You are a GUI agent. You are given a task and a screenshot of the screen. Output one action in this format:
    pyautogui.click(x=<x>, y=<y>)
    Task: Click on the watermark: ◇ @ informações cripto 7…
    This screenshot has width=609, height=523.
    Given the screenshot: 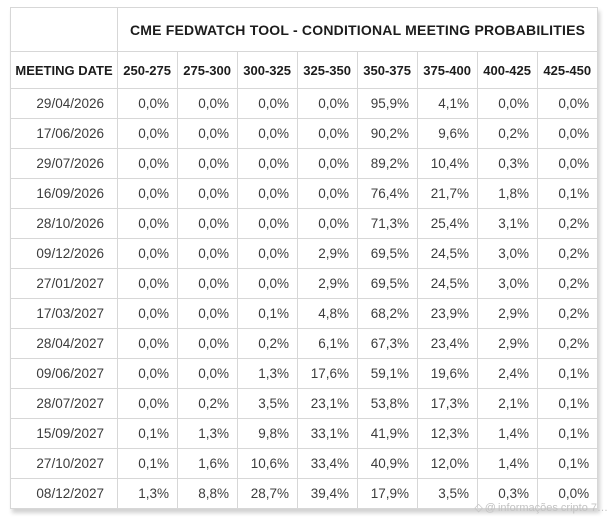 What is the action you would take?
    pyautogui.click(x=541, y=507)
    